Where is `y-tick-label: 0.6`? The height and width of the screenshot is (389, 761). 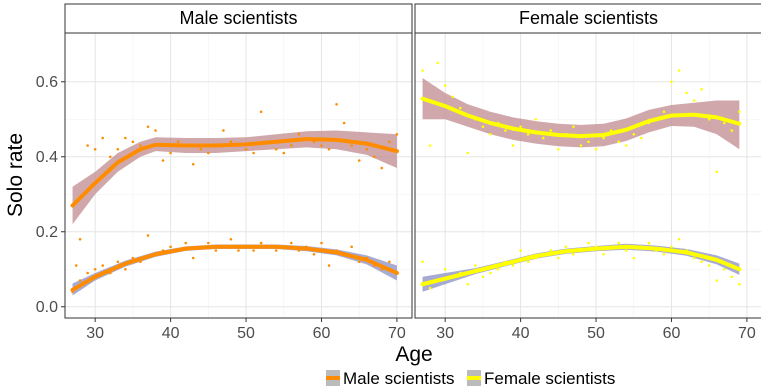
y-tick-label: 0.6 is located at coordinates (47, 82).